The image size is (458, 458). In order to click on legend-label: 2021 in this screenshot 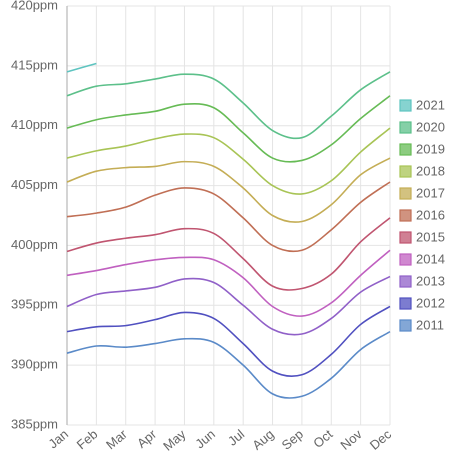, I will do `click(430, 104)`.